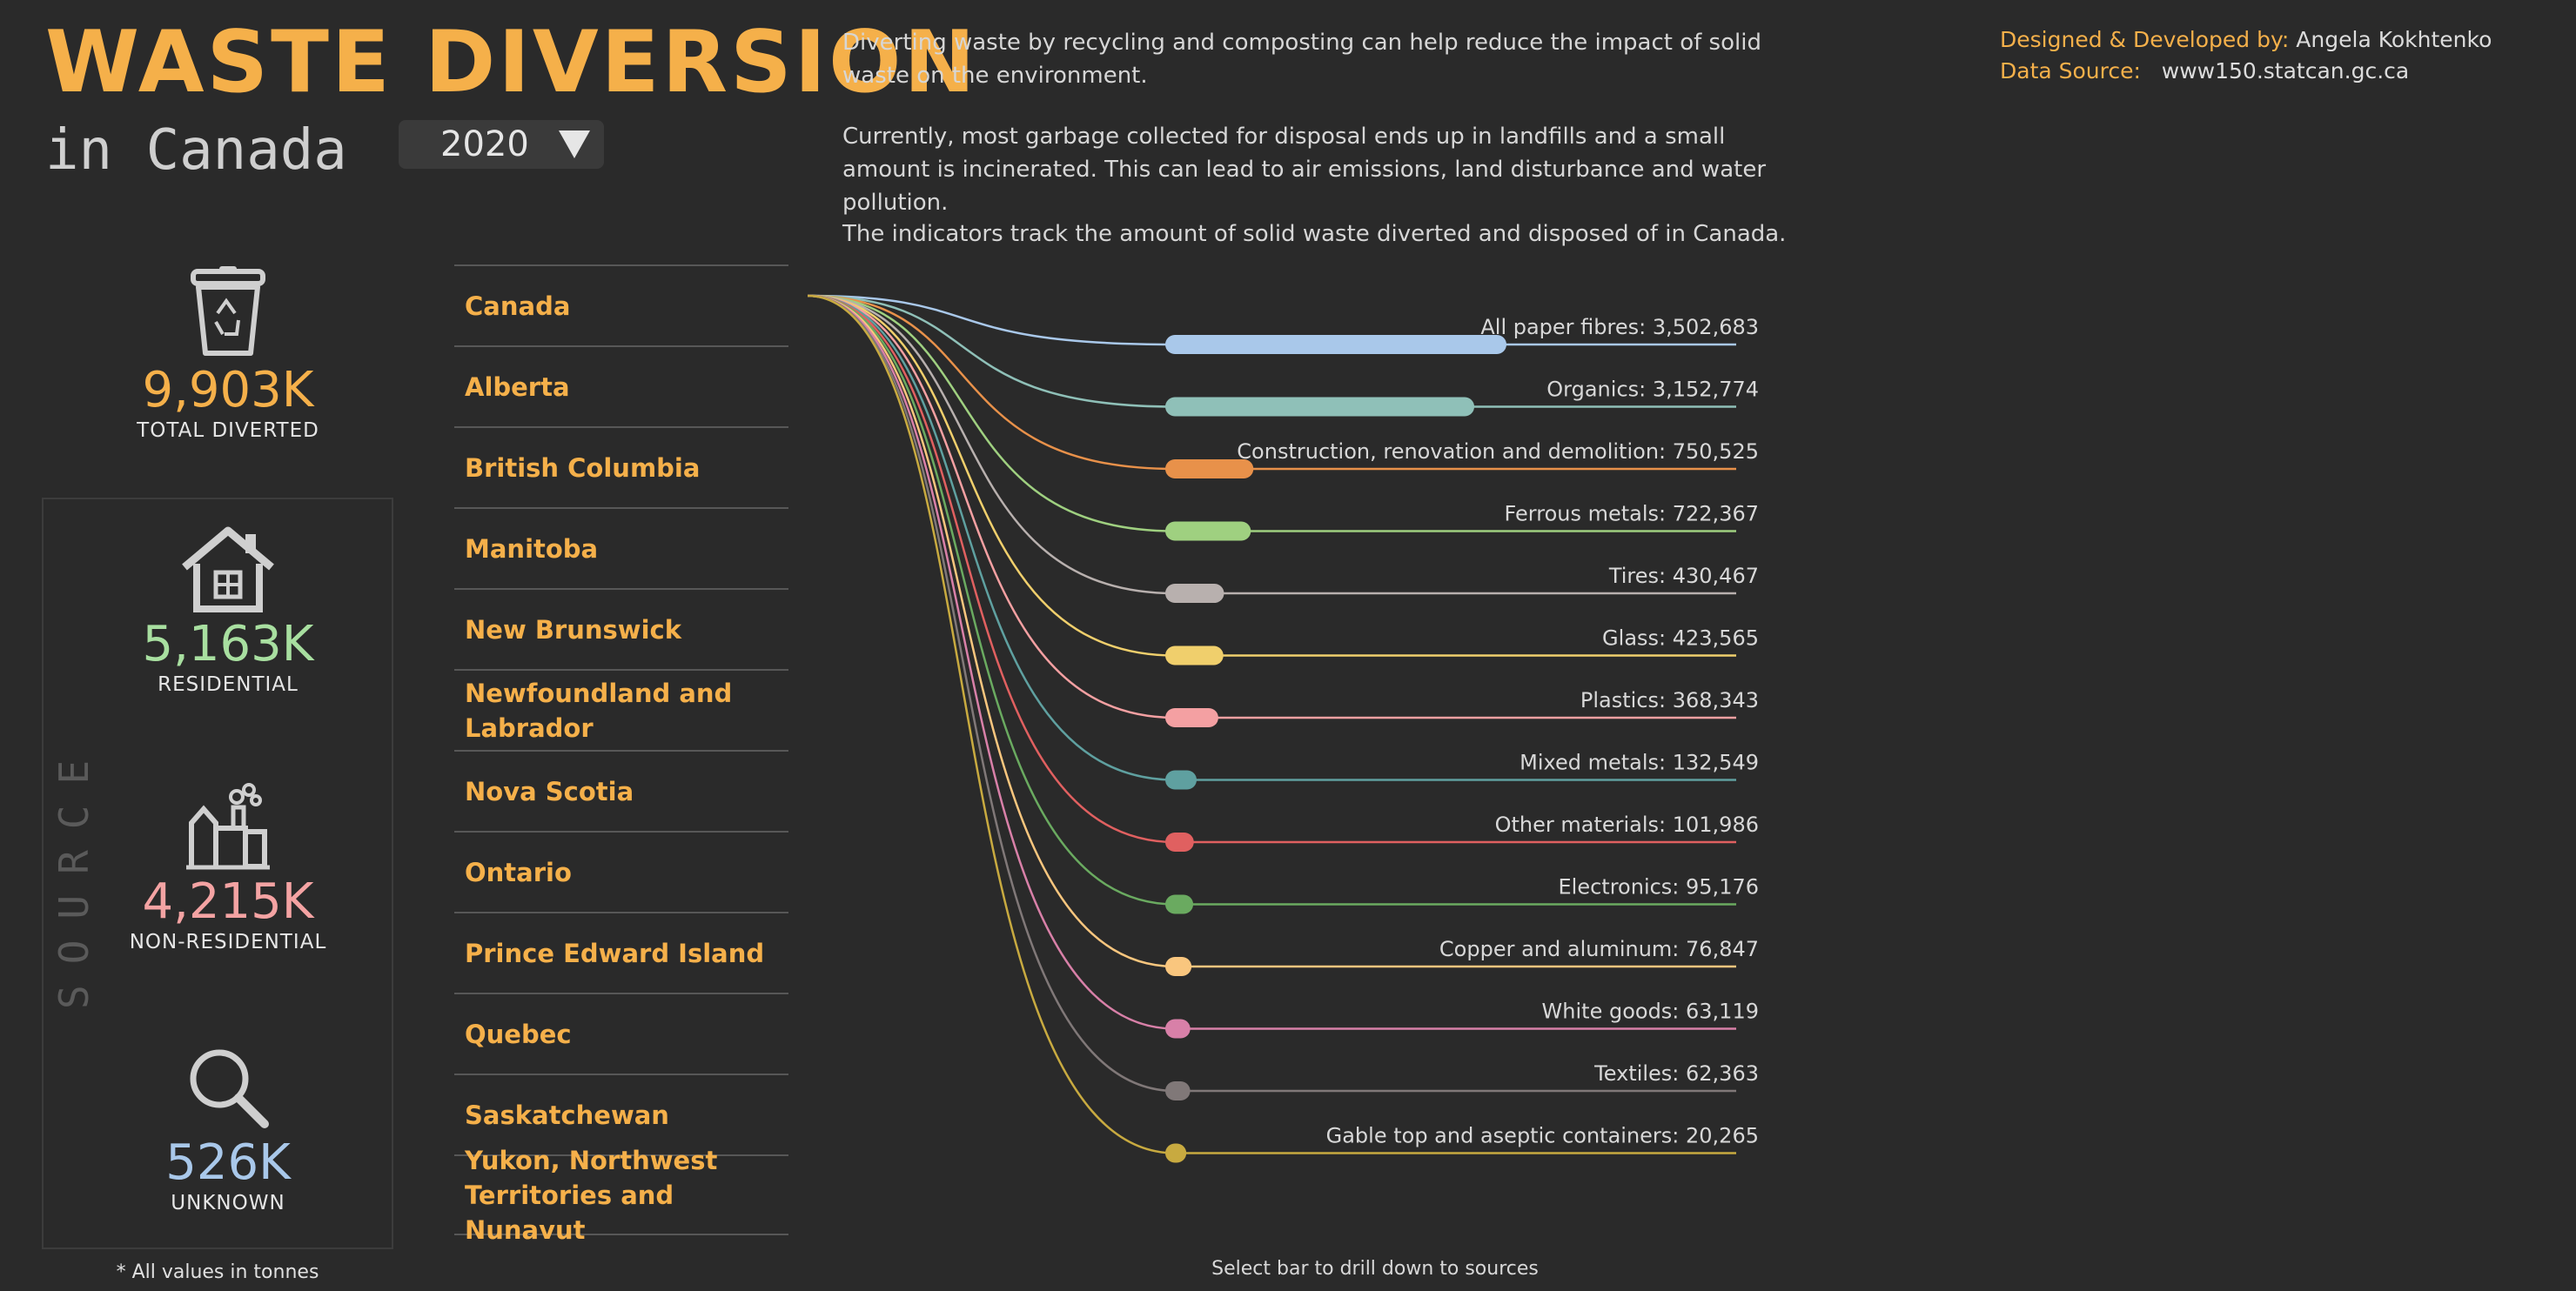 This screenshot has width=2576, height=1291. I want to click on source-panel, so click(217, 873).